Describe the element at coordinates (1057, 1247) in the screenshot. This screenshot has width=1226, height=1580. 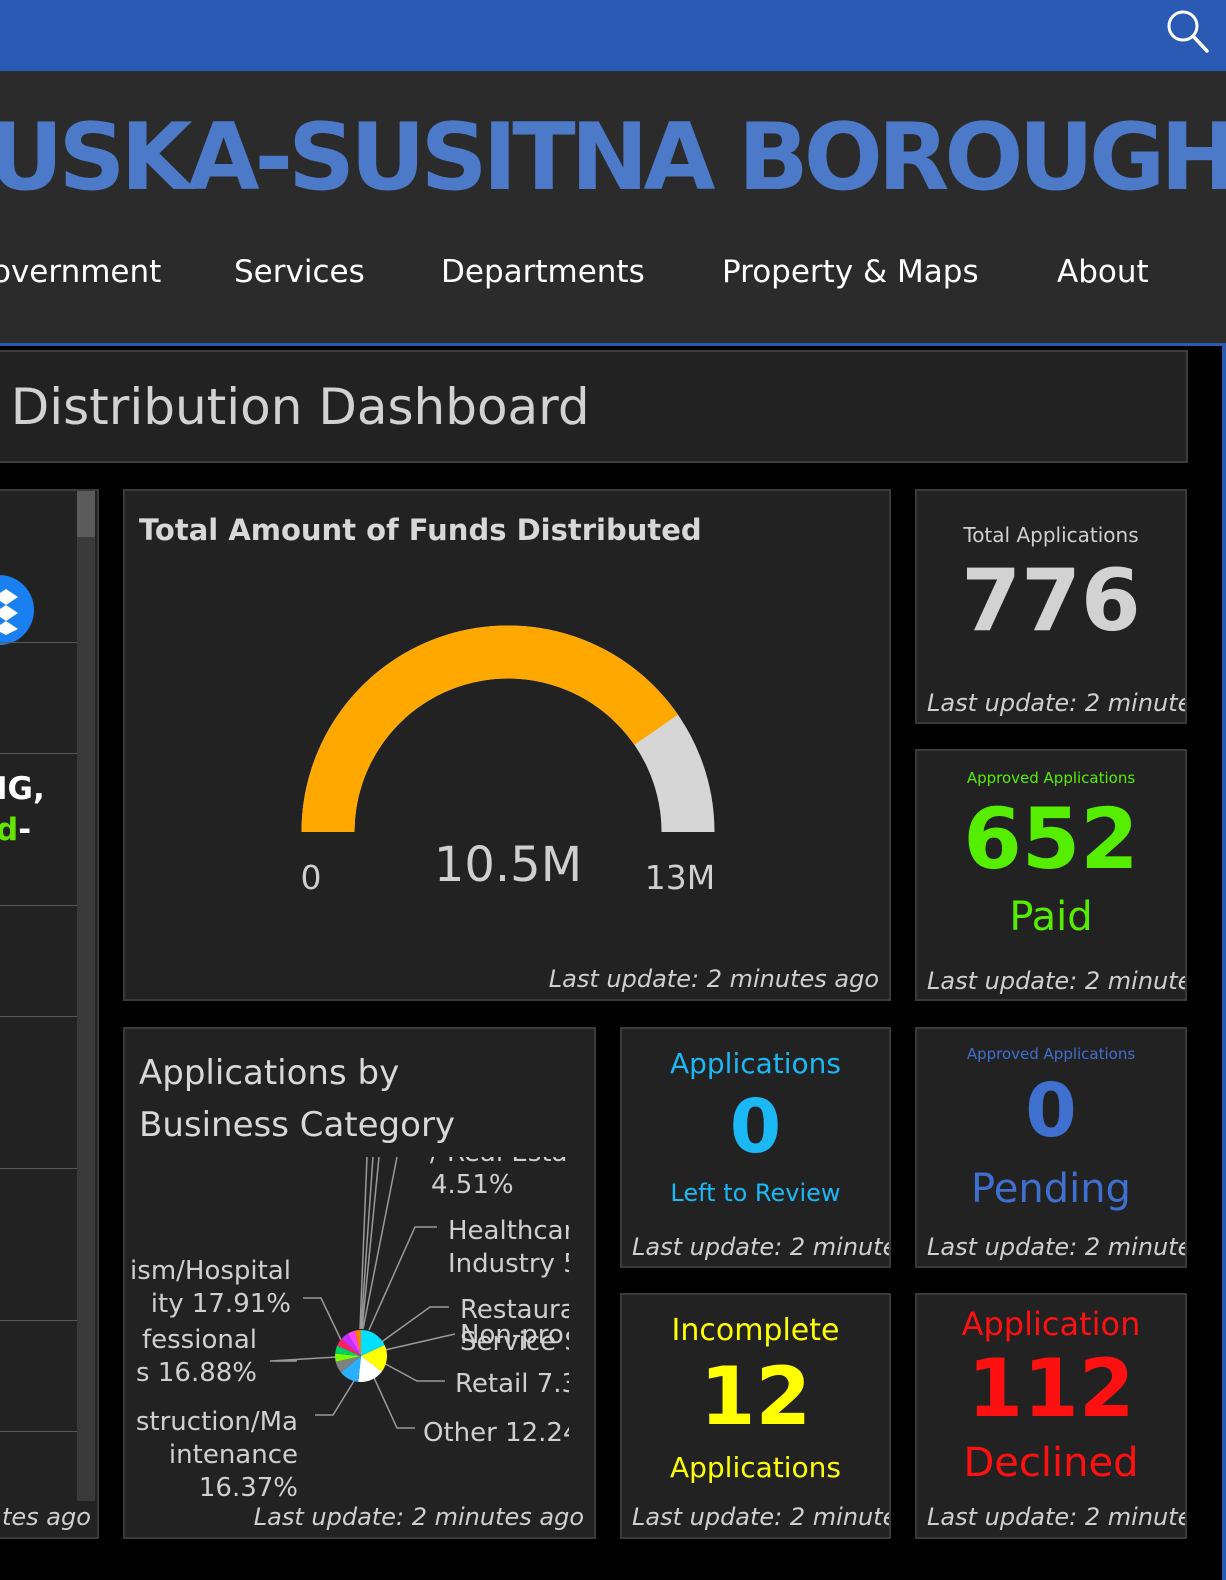
I see `approved-pending-update: Last update: 2 minute.` at that location.